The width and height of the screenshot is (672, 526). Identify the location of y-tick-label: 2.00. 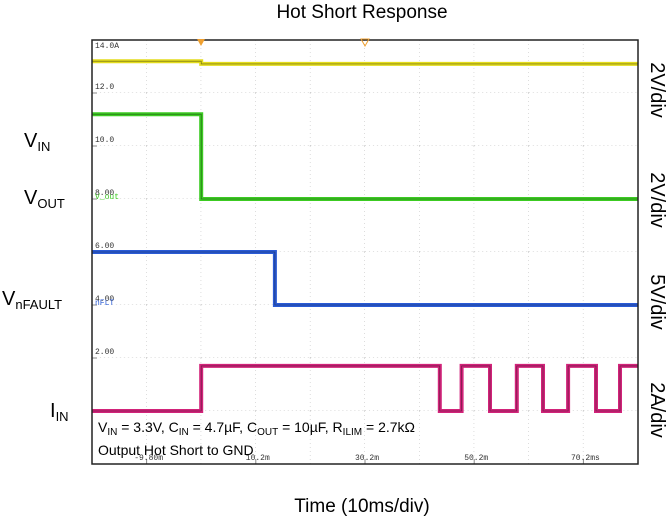
(104, 352).